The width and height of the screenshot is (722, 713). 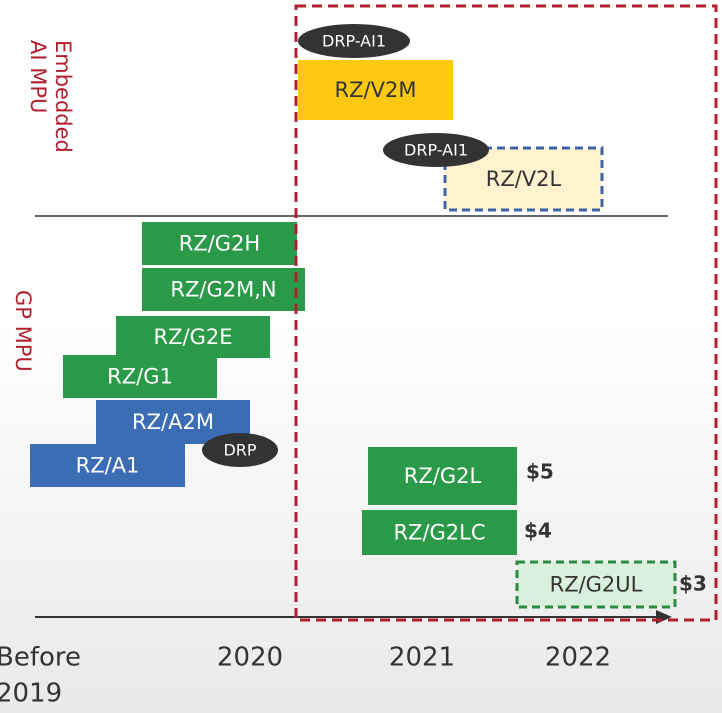 I want to click on product-label: RZ/G2H, so click(x=219, y=244).